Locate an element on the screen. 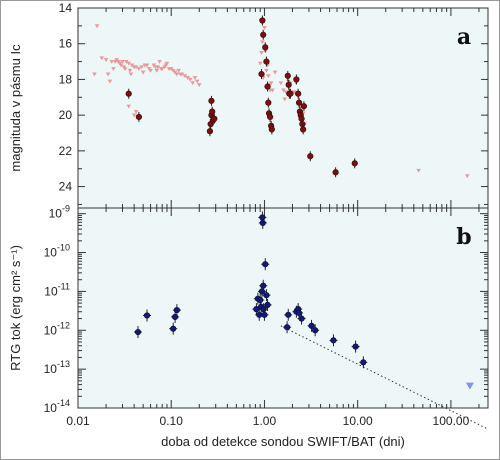 Image resolution: width=500 pixels, height=460 pixels. panel-b-letter: b is located at coordinates (463, 237).